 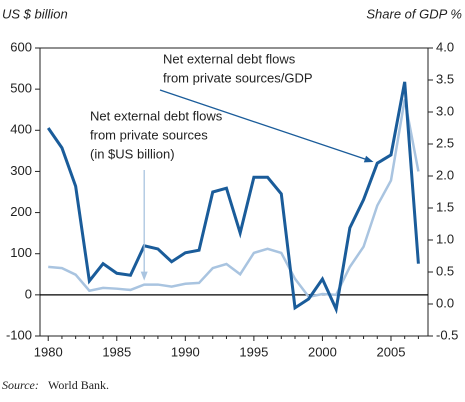 What do you see at coordinates (445, 238) in the screenshot?
I see `y2-tick-label: 1.0` at bounding box center [445, 238].